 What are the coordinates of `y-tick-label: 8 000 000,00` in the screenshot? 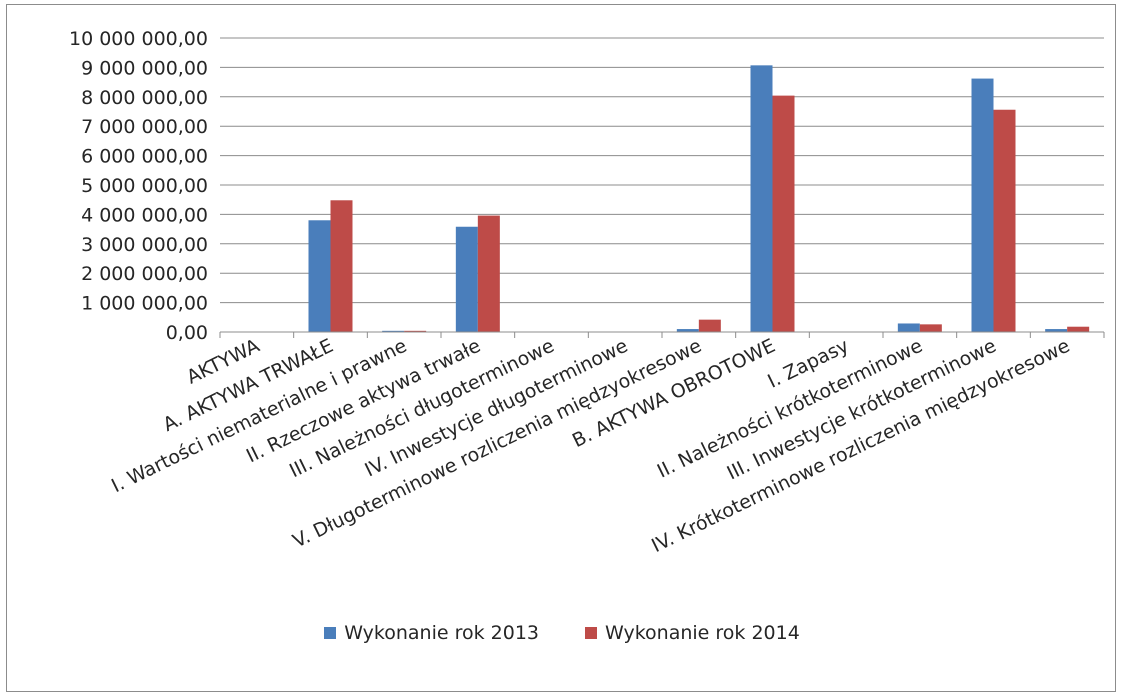 It's located at (144, 98).